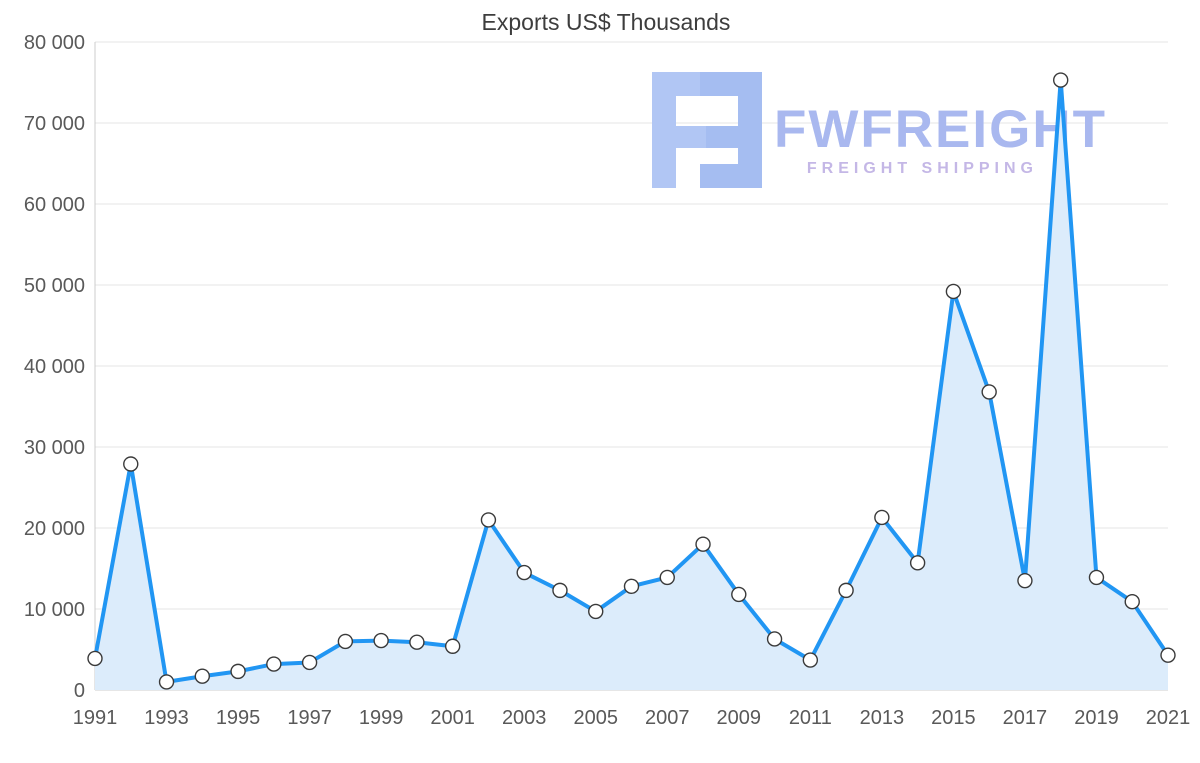 The width and height of the screenshot is (1200, 763). Describe the element at coordinates (707, 130) in the screenshot. I see `fw-logo-icon` at that location.